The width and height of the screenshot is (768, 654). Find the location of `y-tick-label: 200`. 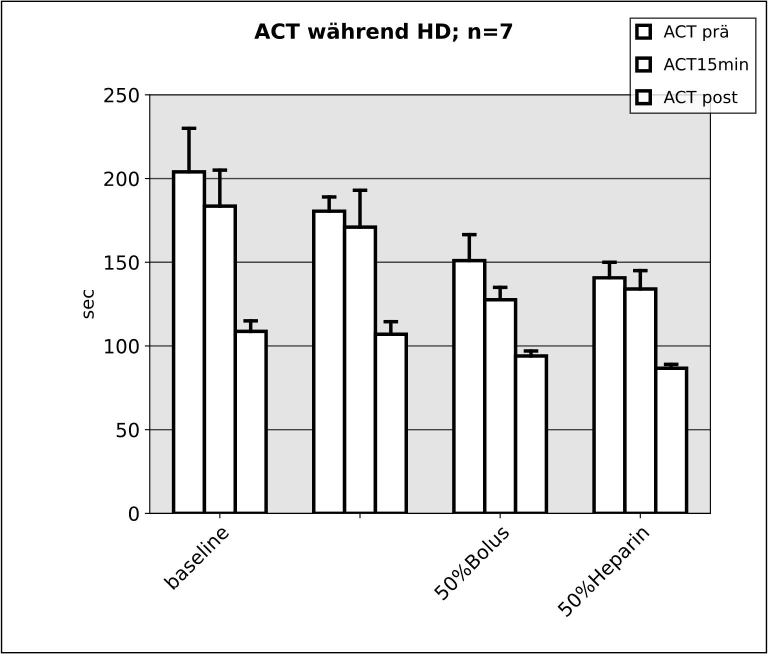

y-tick-label: 200 is located at coordinates (121, 179).